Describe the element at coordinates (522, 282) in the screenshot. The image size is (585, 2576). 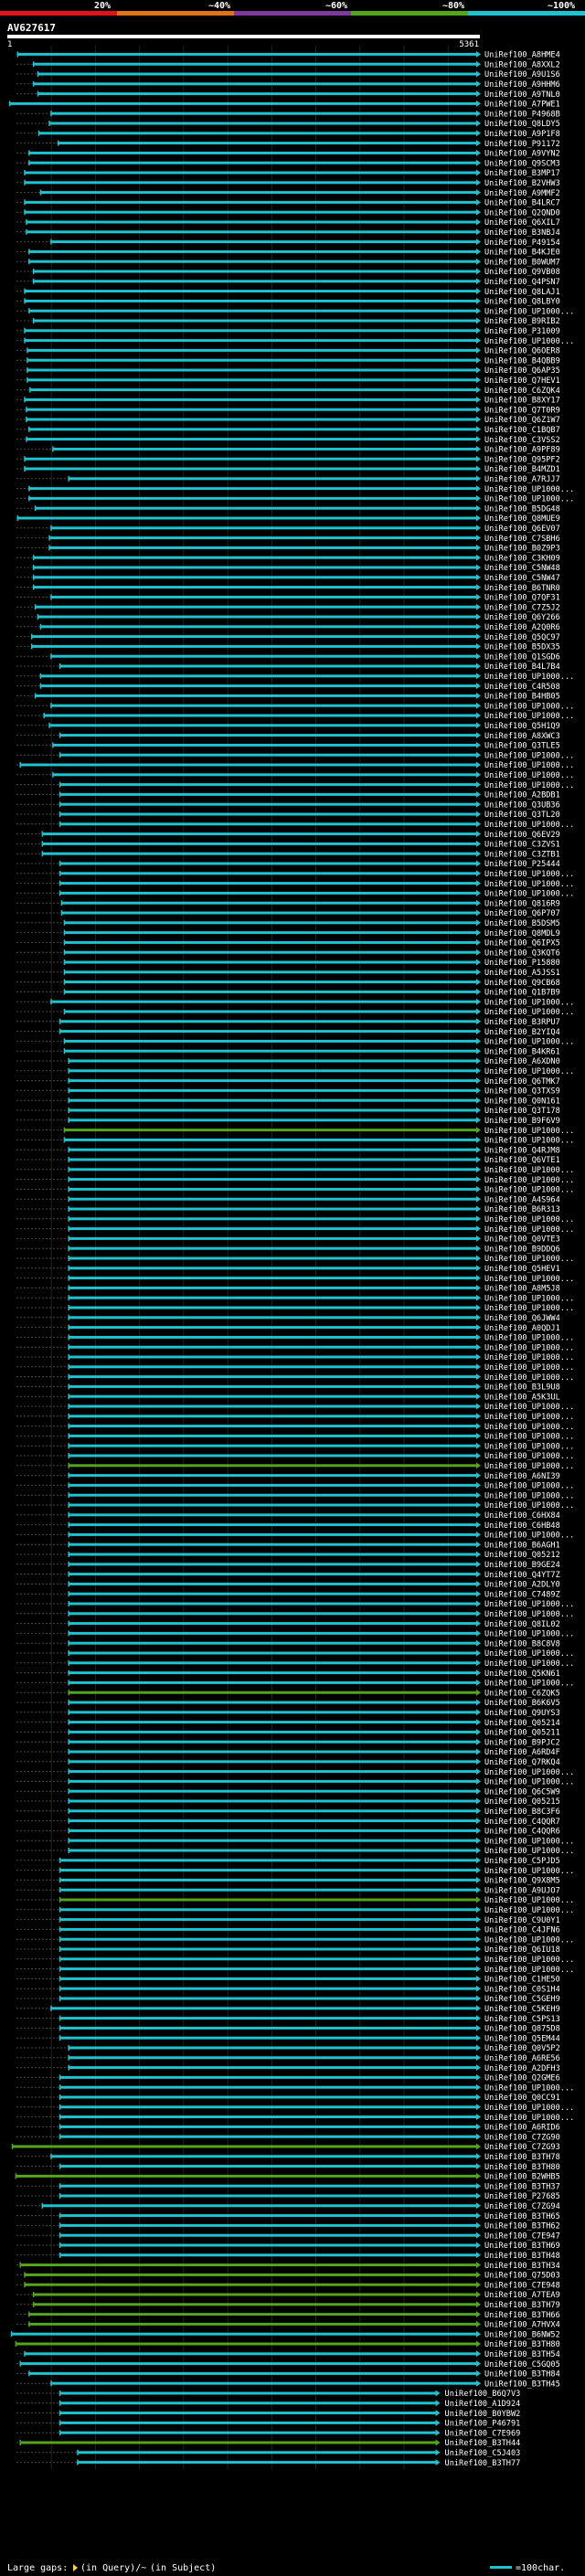
I see `hit-label: UniRef100_Q4PSN7` at that location.